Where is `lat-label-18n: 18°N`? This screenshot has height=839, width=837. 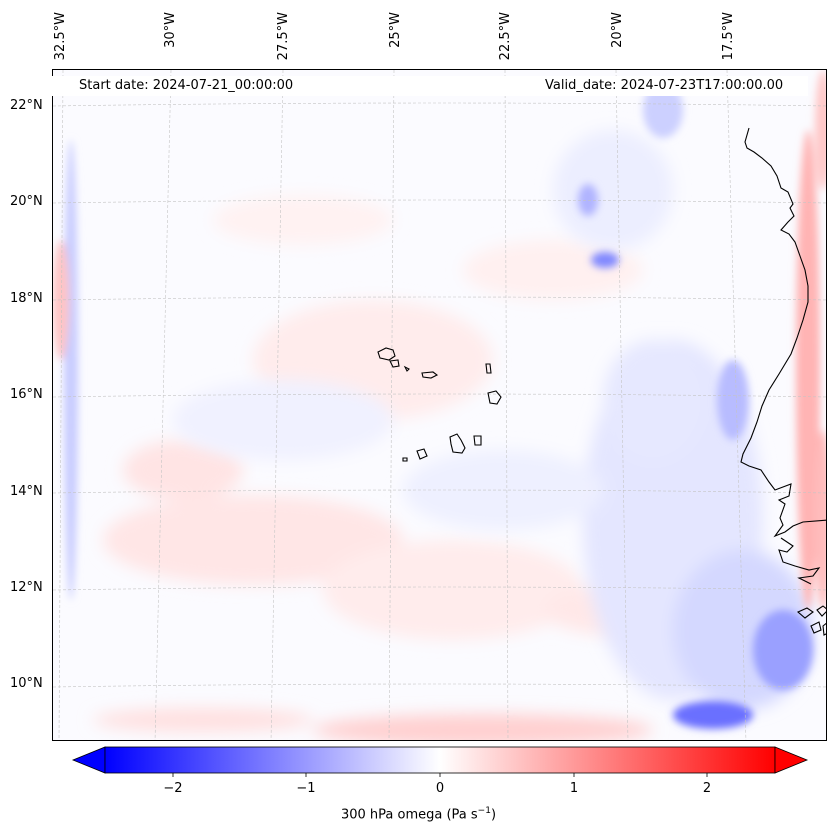 lat-label-18n: 18°N is located at coordinates (26, 298).